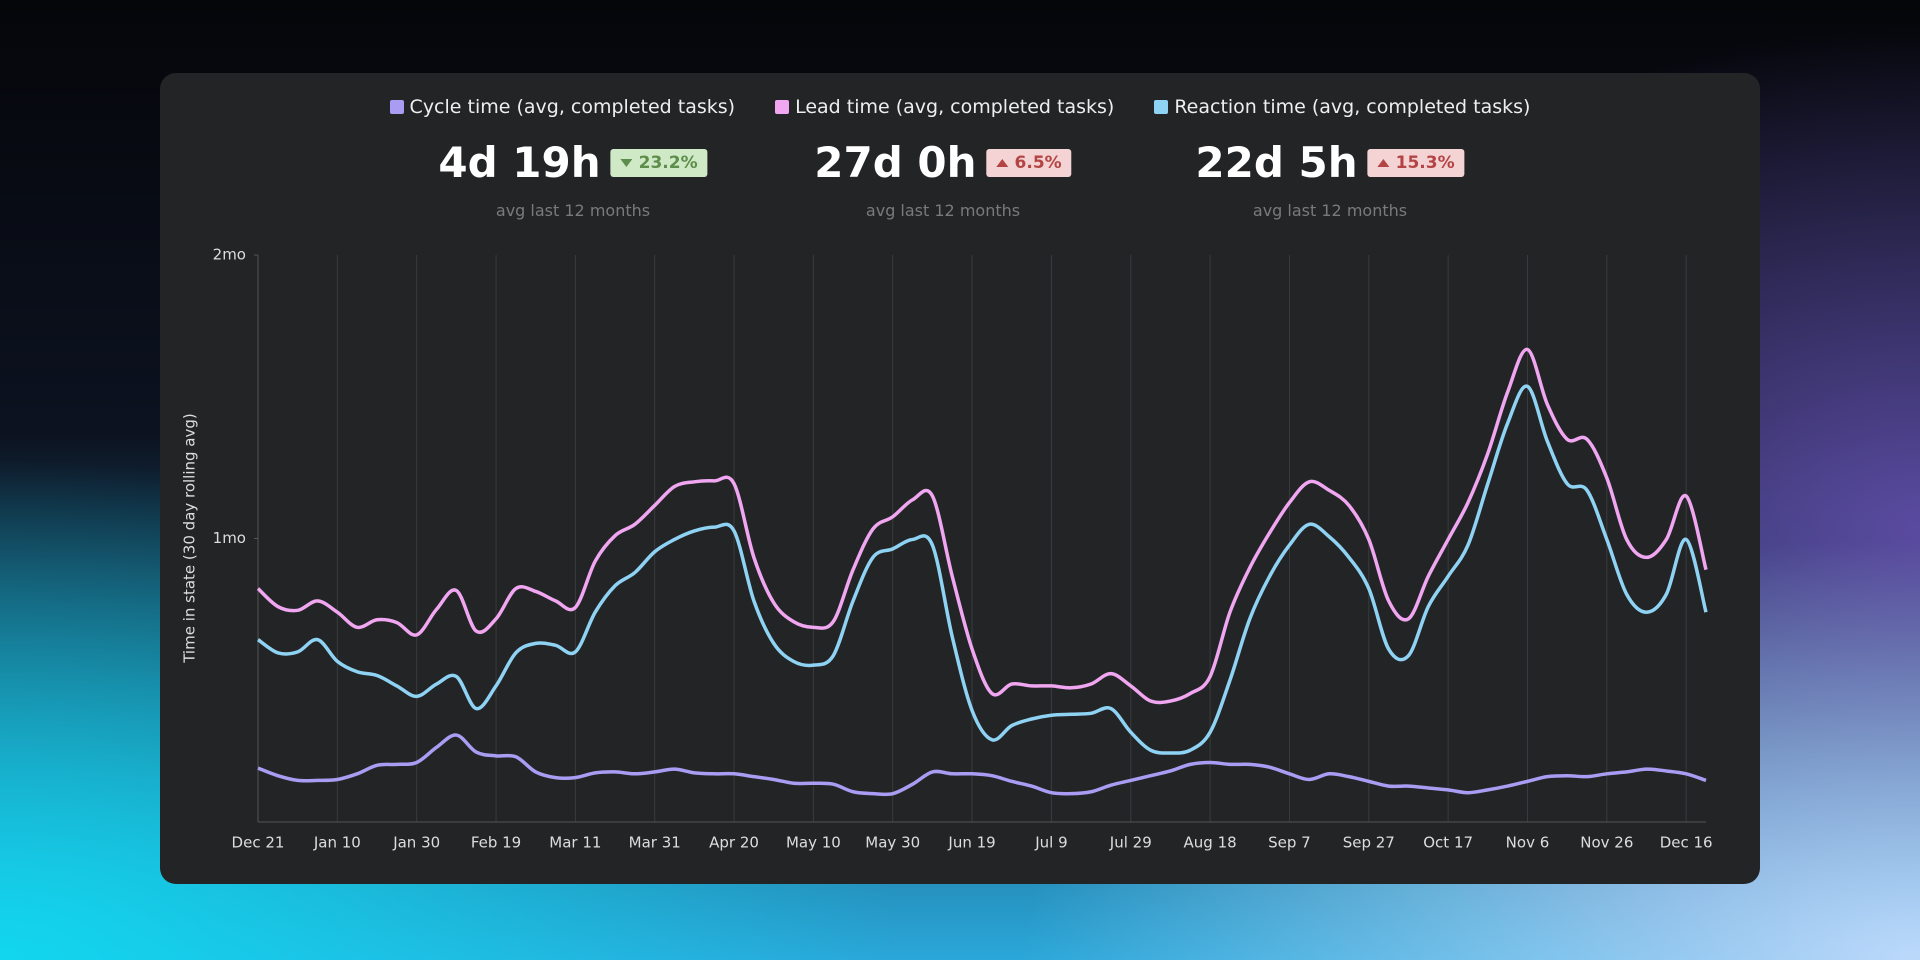 The height and width of the screenshot is (960, 1920). Describe the element at coordinates (1276, 162) in the screenshot. I see `stat-value: 22d 5h` at that location.